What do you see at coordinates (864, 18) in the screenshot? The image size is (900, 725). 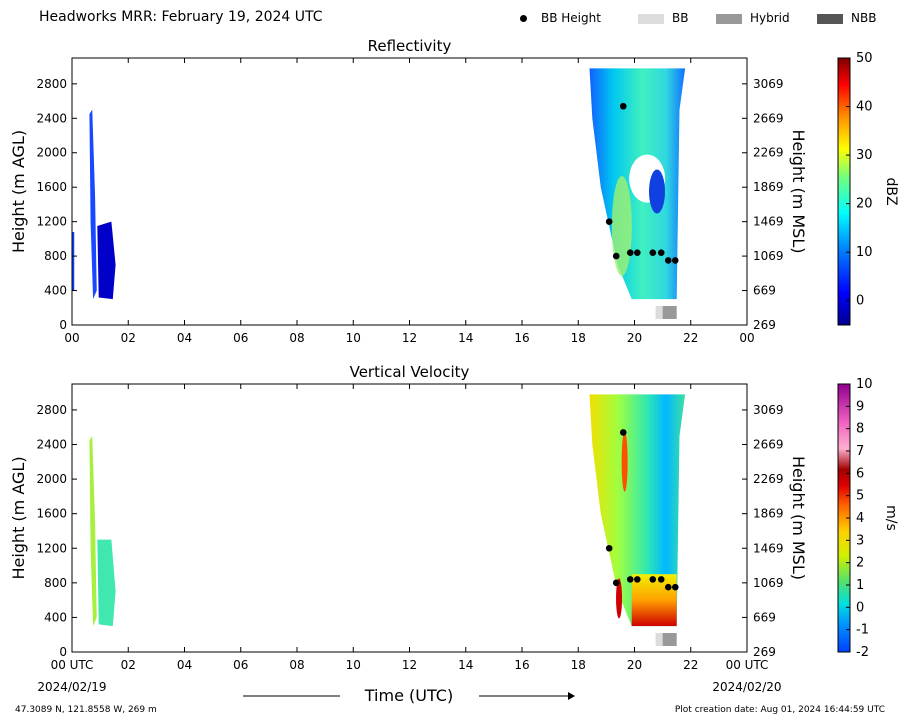 I see `legend-label: NBB` at bounding box center [864, 18].